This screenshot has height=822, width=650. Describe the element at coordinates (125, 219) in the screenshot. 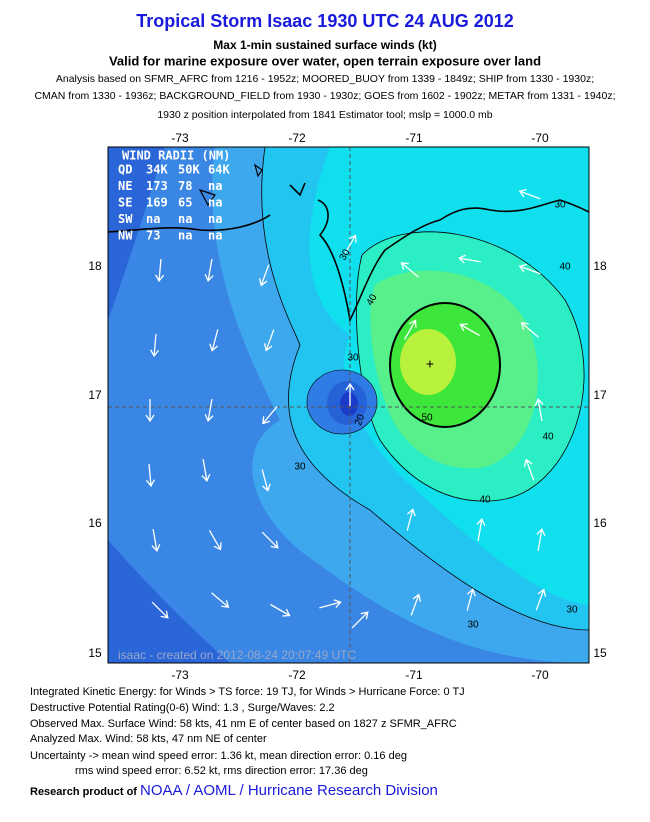

I see `wind-radii-cell: SW` at that location.